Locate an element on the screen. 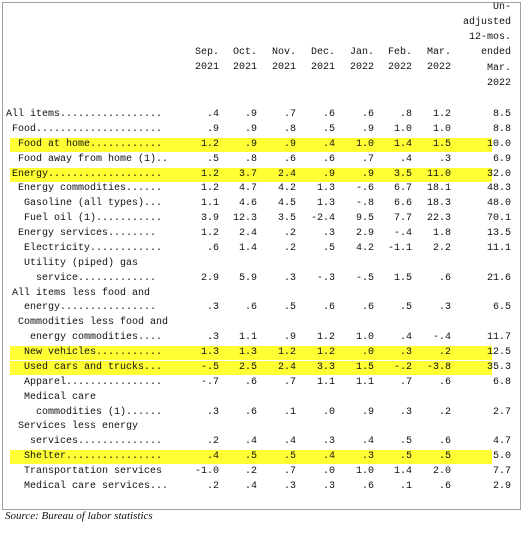 The width and height of the screenshot is (524, 534). cell-value: 2.9 is located at coordinates (209, 278).